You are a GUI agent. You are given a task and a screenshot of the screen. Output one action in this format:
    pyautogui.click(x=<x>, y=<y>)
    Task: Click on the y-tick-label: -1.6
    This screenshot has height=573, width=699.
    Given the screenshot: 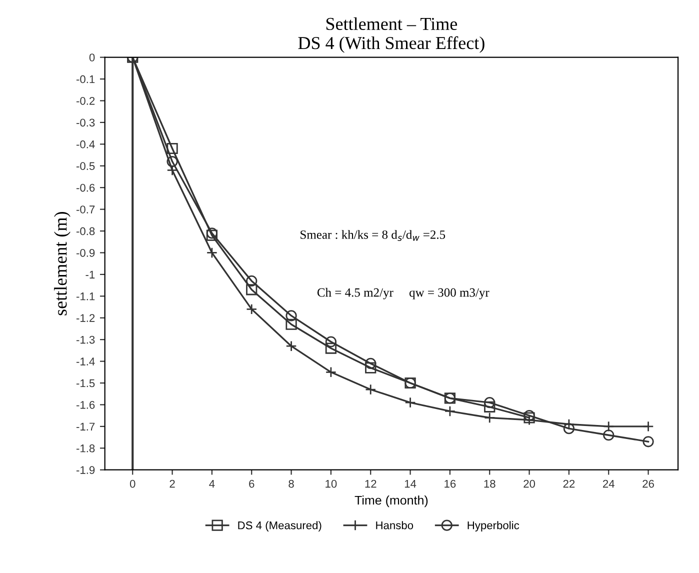 What is the action you would take?
    pyautogui.click(x=85, y=404)
    